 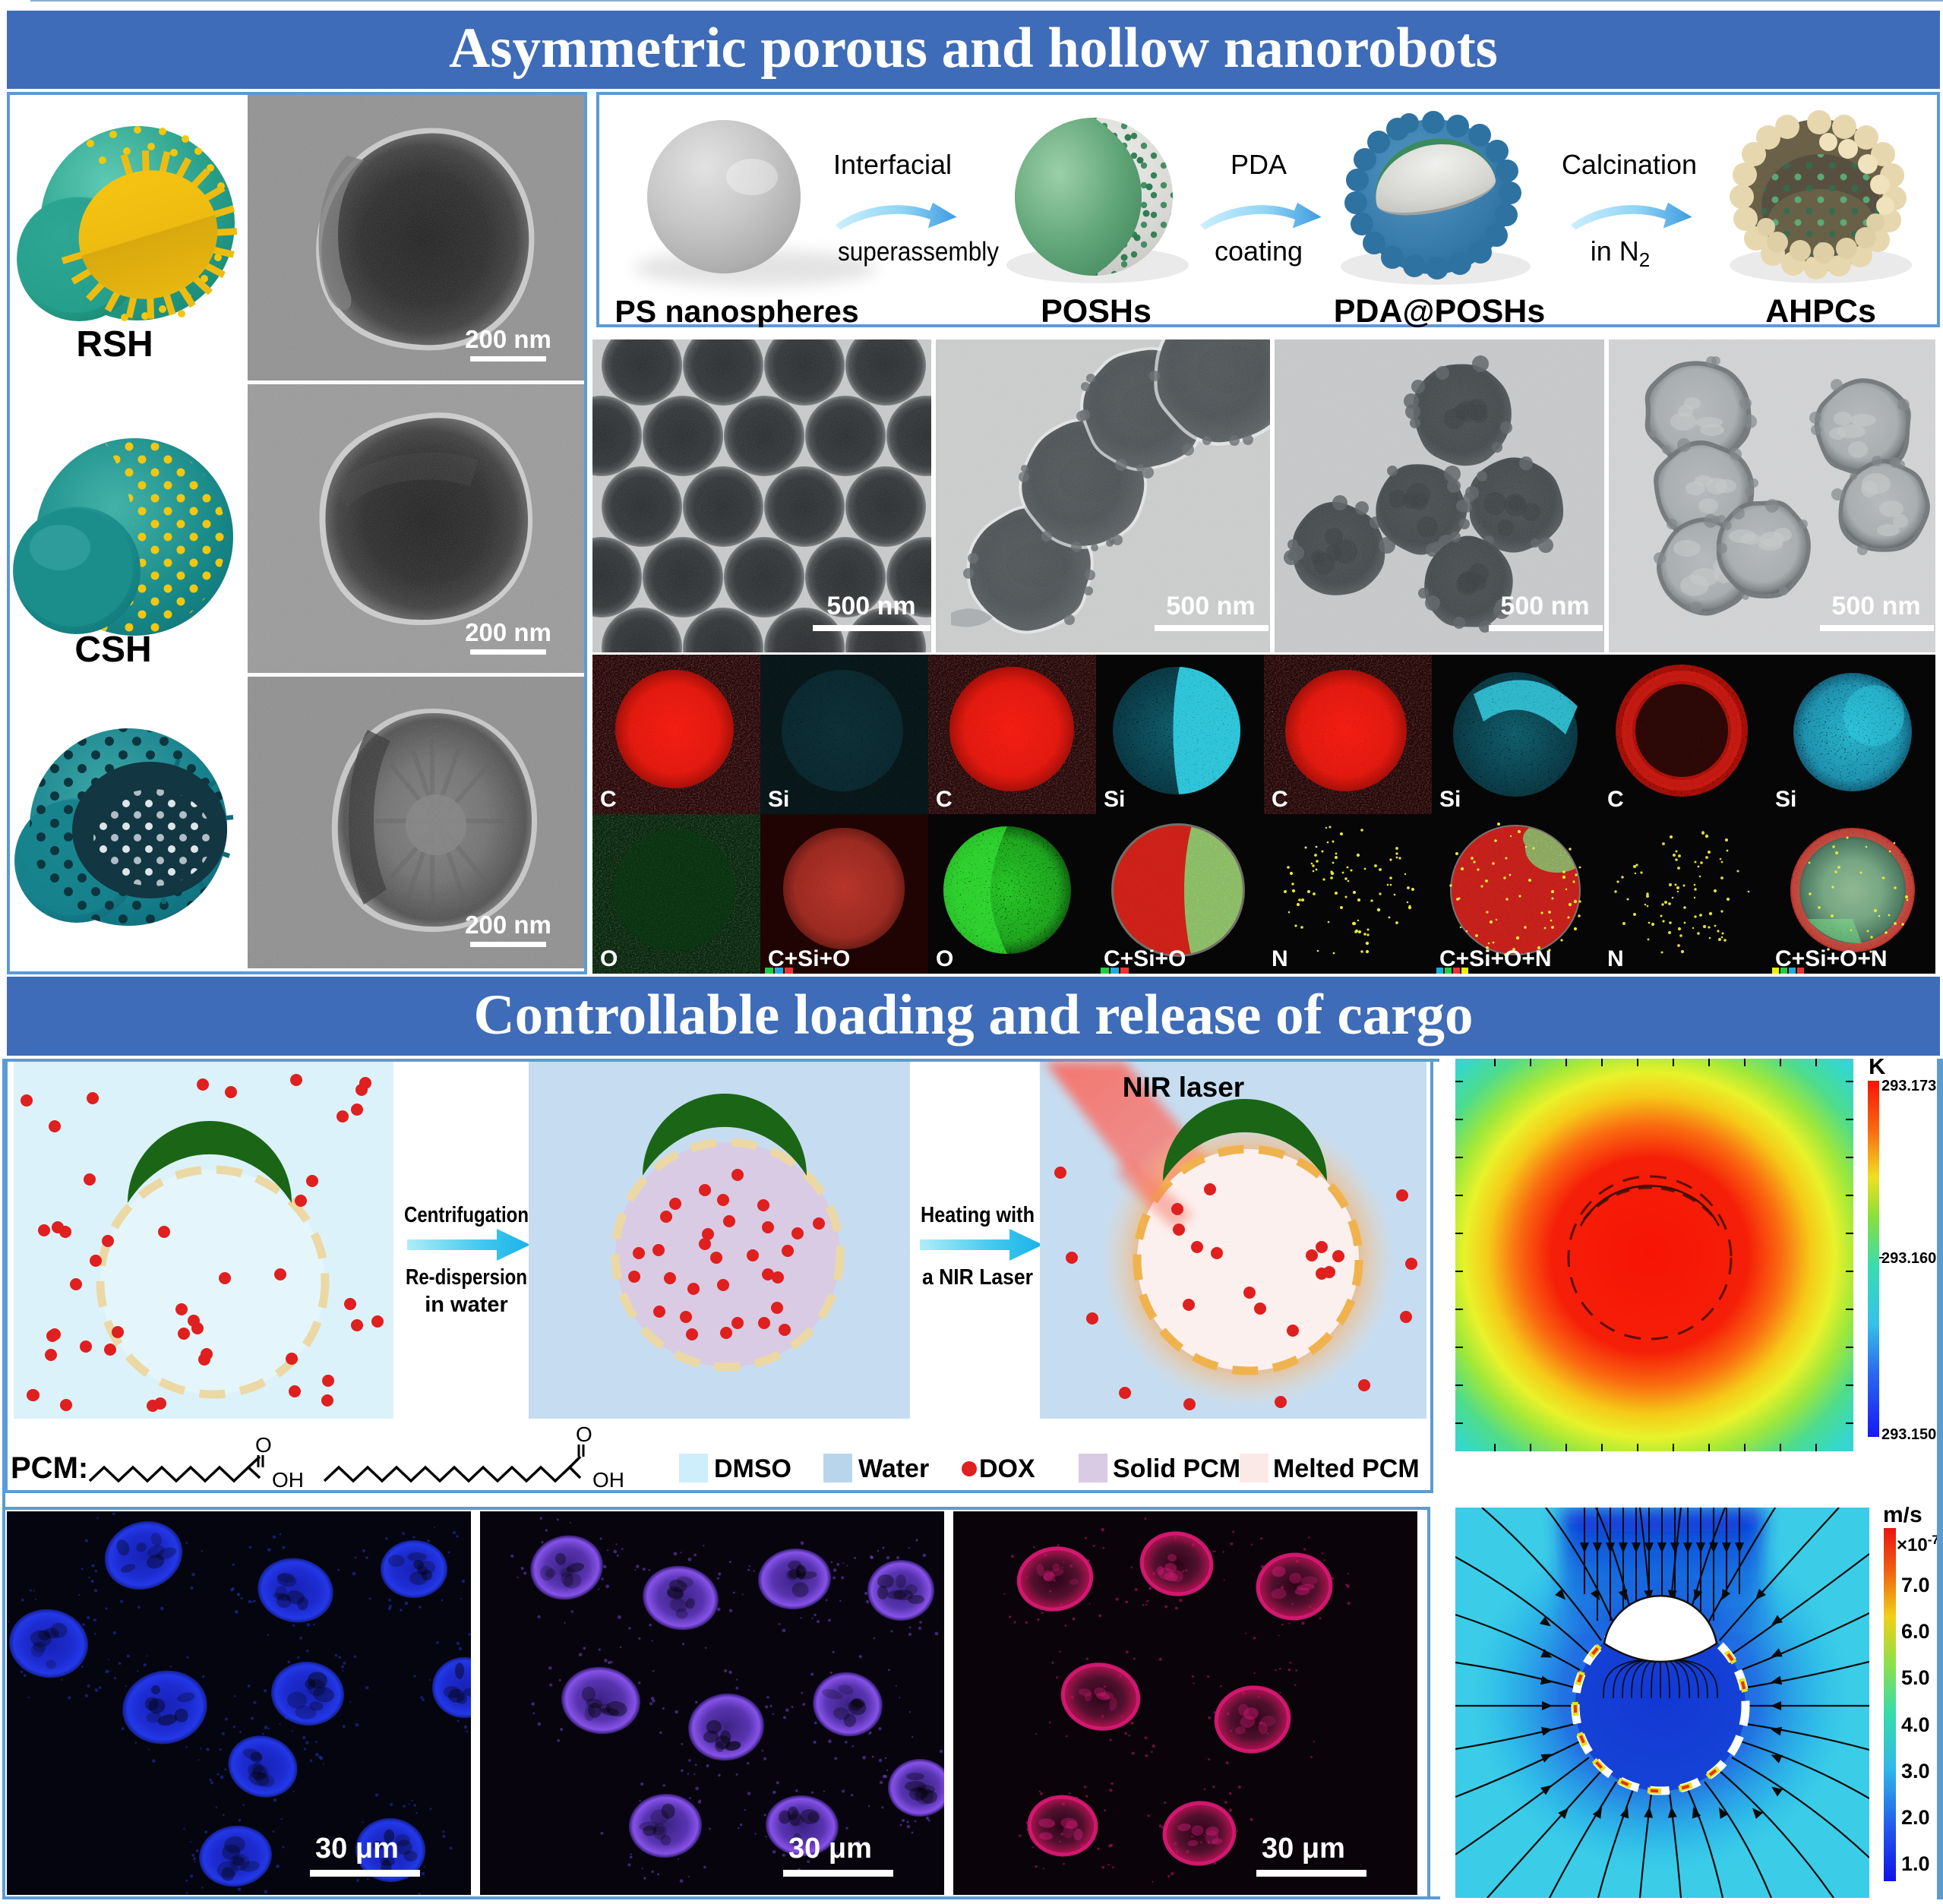 What do you see at coordinates (1346, 1468) in the screenshot?
I see `svg-text: Melted PCM` at bounding box center [1346, 1468].